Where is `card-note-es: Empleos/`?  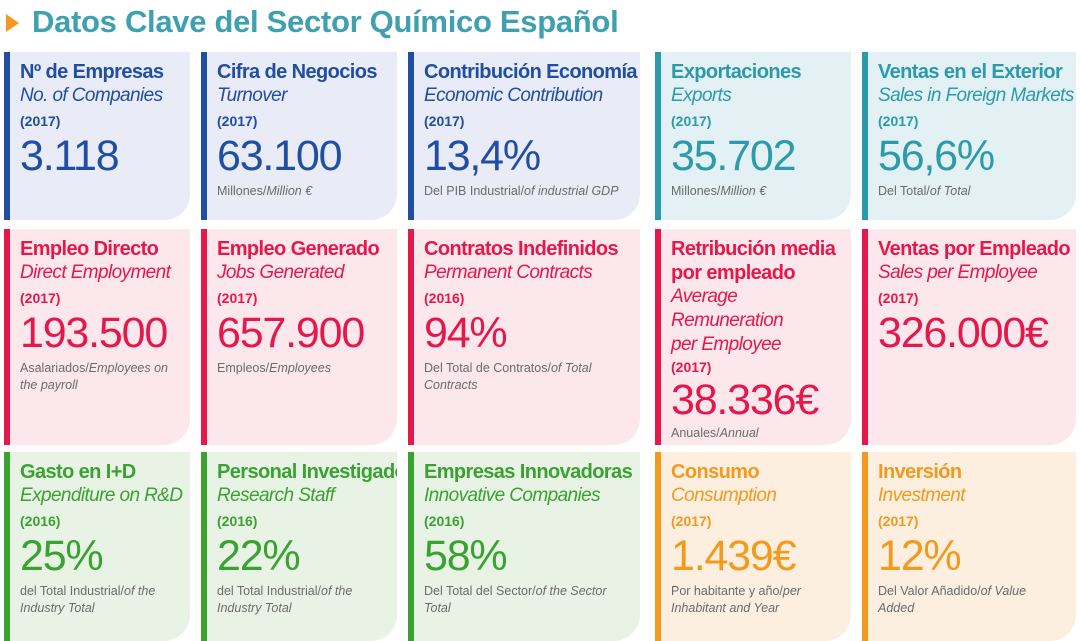
card-note-es: Empleos/ is located at coordinates (243, 368).